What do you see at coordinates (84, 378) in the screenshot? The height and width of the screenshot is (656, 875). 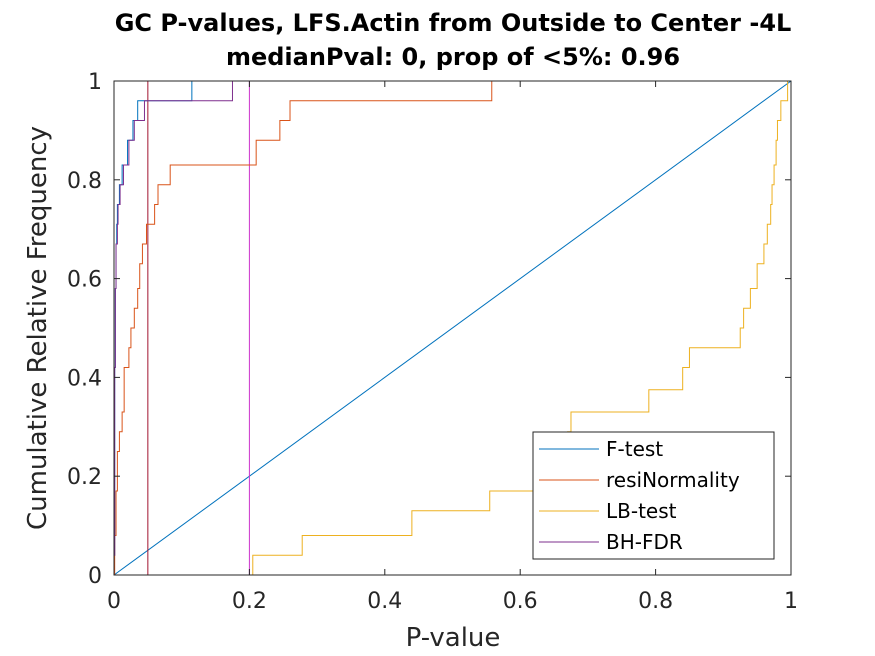 I see `y-tick-label: 0.4` at bounding box center [84, 378].